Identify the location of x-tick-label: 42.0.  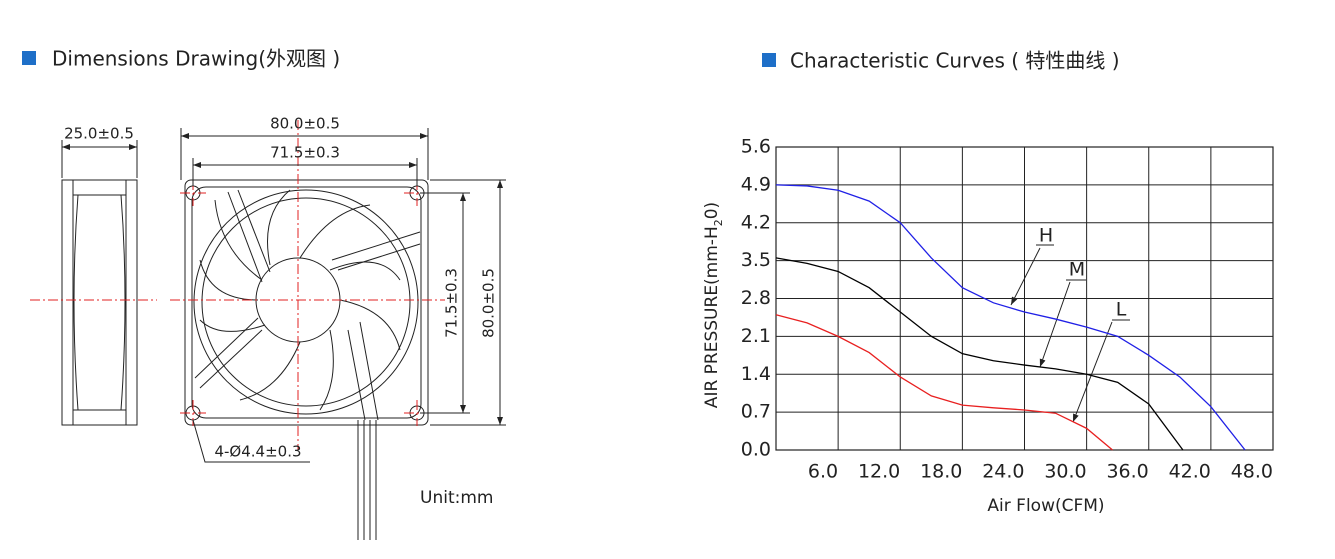
(1190, 472).